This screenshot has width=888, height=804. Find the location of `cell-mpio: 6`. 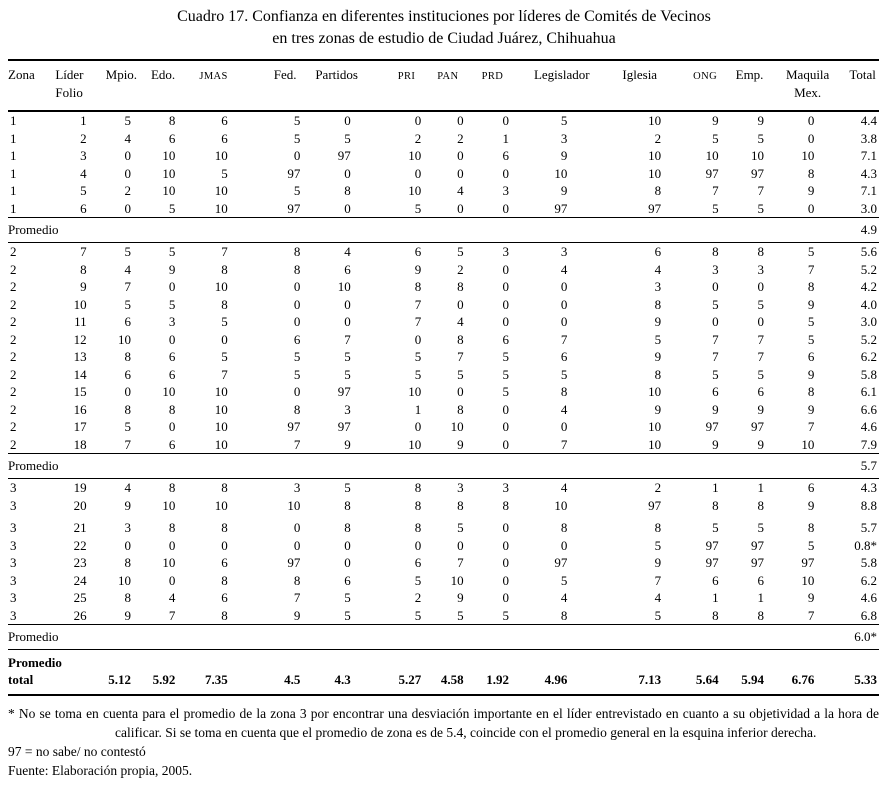

cell-mpio: 6 is located at coordinates (127, 321).